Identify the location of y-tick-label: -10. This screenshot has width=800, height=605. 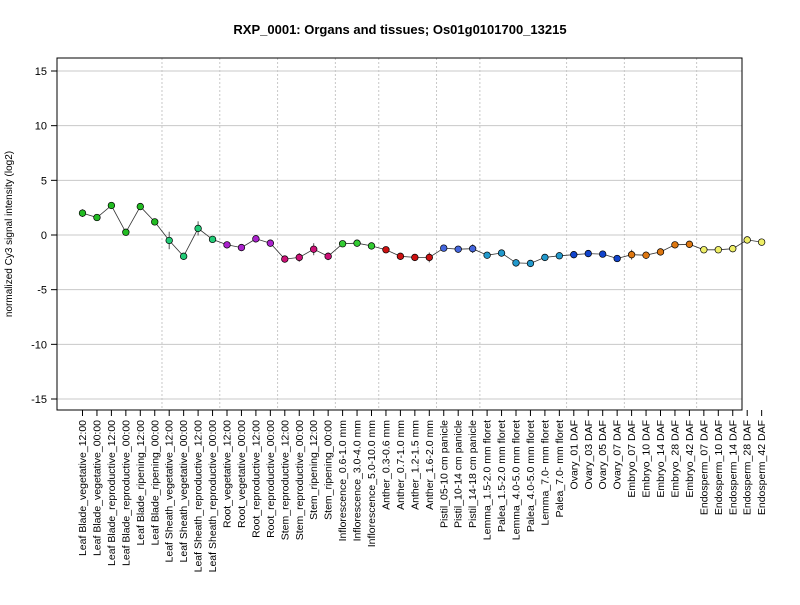
(39, 345).